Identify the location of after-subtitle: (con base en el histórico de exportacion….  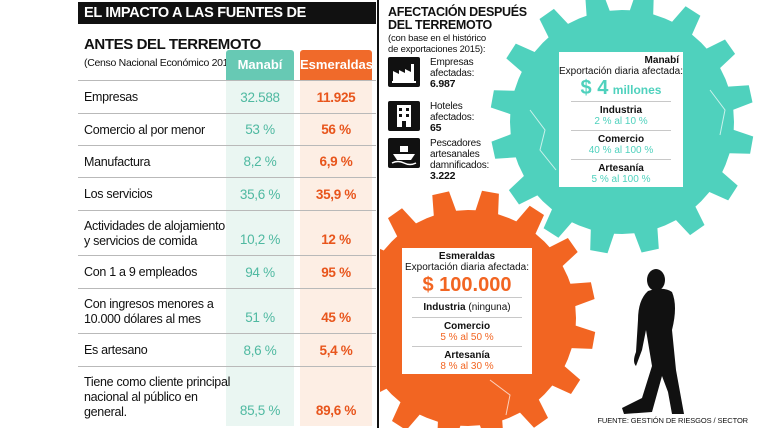
(437, 44).